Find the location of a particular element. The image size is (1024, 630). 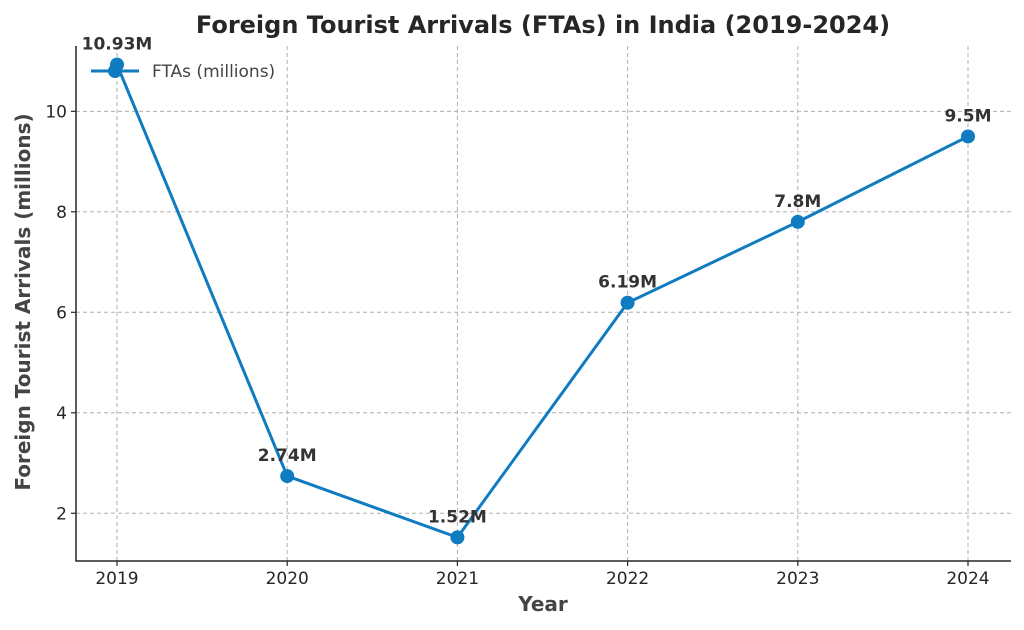

x-tick-label: 2024 is located at coordinates (967, 579).